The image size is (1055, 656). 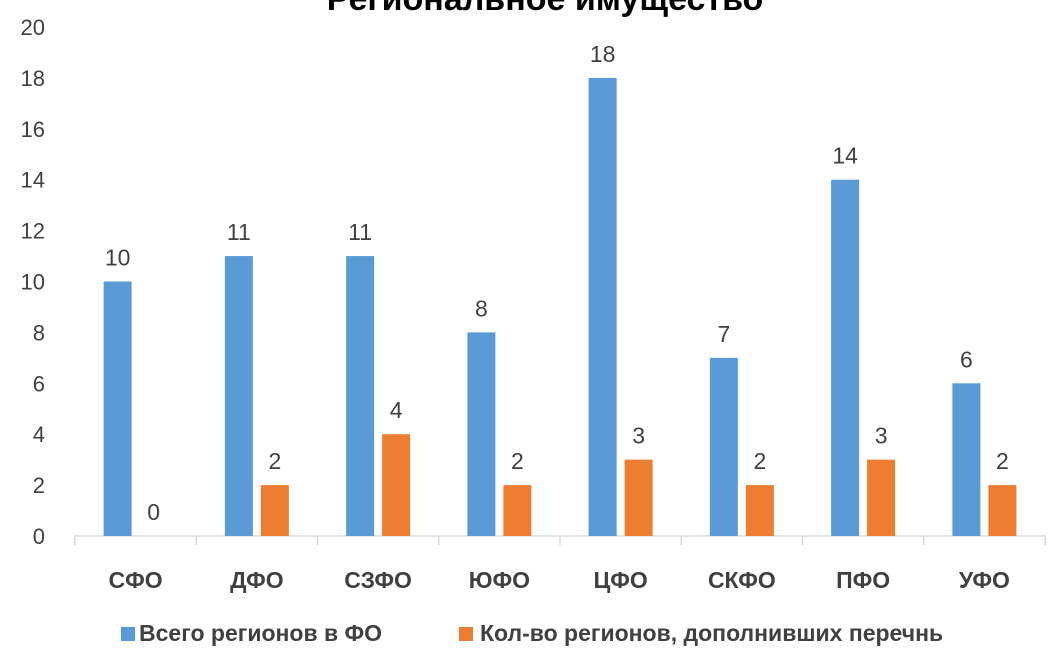 What do you see at coordinates (39, 383) in the screenshot?
I see `y-tick-label: 6` at bounding box center [39, 383].